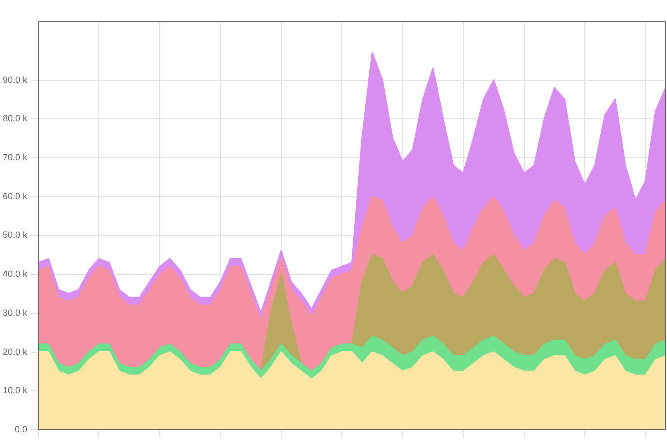 Image resolution: width=667 pixels, height=448 pixels. Describe the element at coordinates (15, 351) in the screenshot. I see `y-tick-label: 20.0 k` at that location.